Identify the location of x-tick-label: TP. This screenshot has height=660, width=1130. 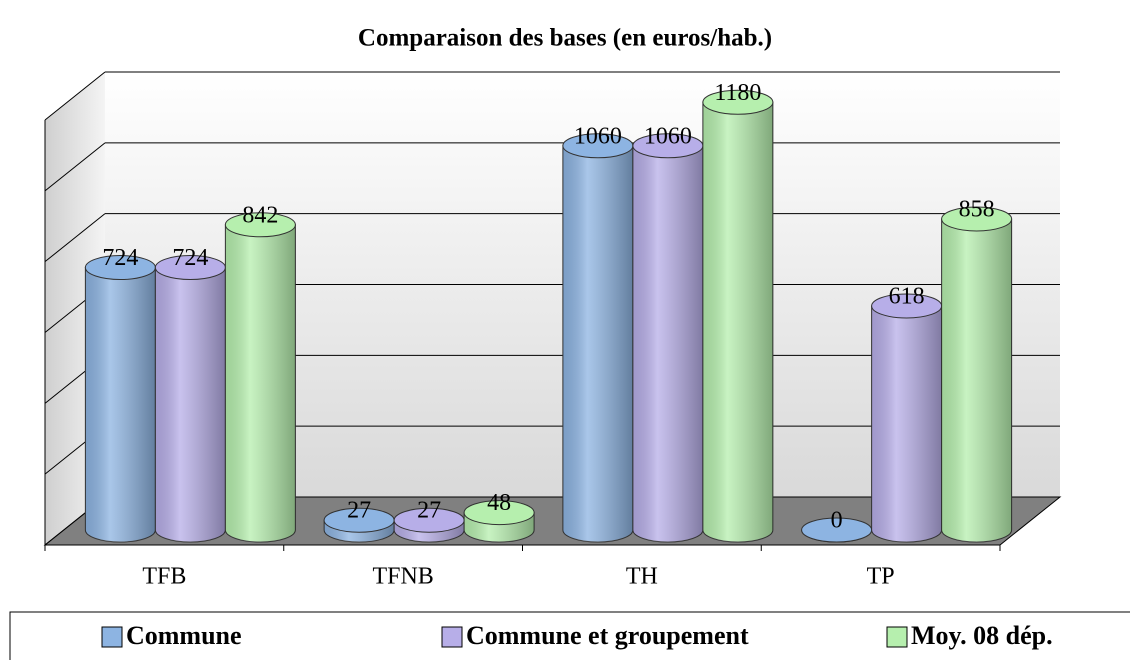
(881, 577).